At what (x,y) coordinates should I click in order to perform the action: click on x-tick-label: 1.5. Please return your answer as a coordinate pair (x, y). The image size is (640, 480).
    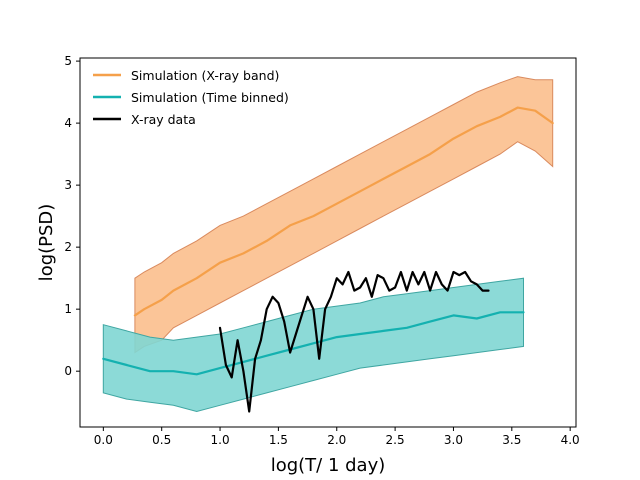
    Looking at the image, I should click on (278, 440).